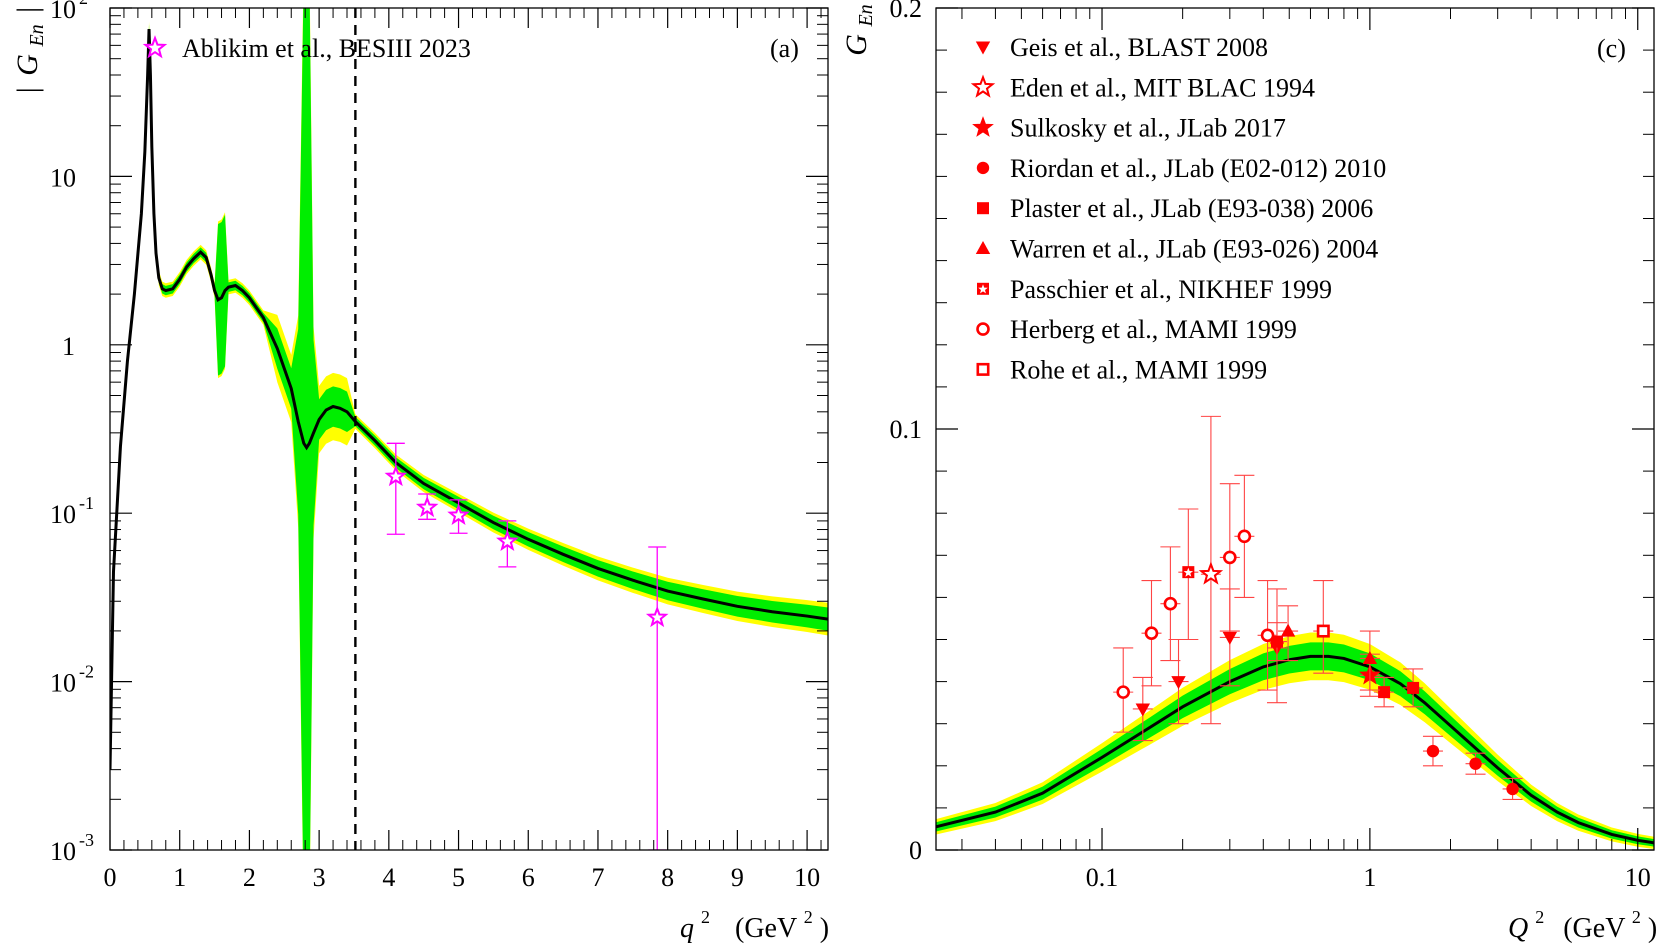 This screenshot has width=1661, height=948. I want to click on legend-entry: Warren et al., JLab (E93-026) 2004, so click(1194, 249).